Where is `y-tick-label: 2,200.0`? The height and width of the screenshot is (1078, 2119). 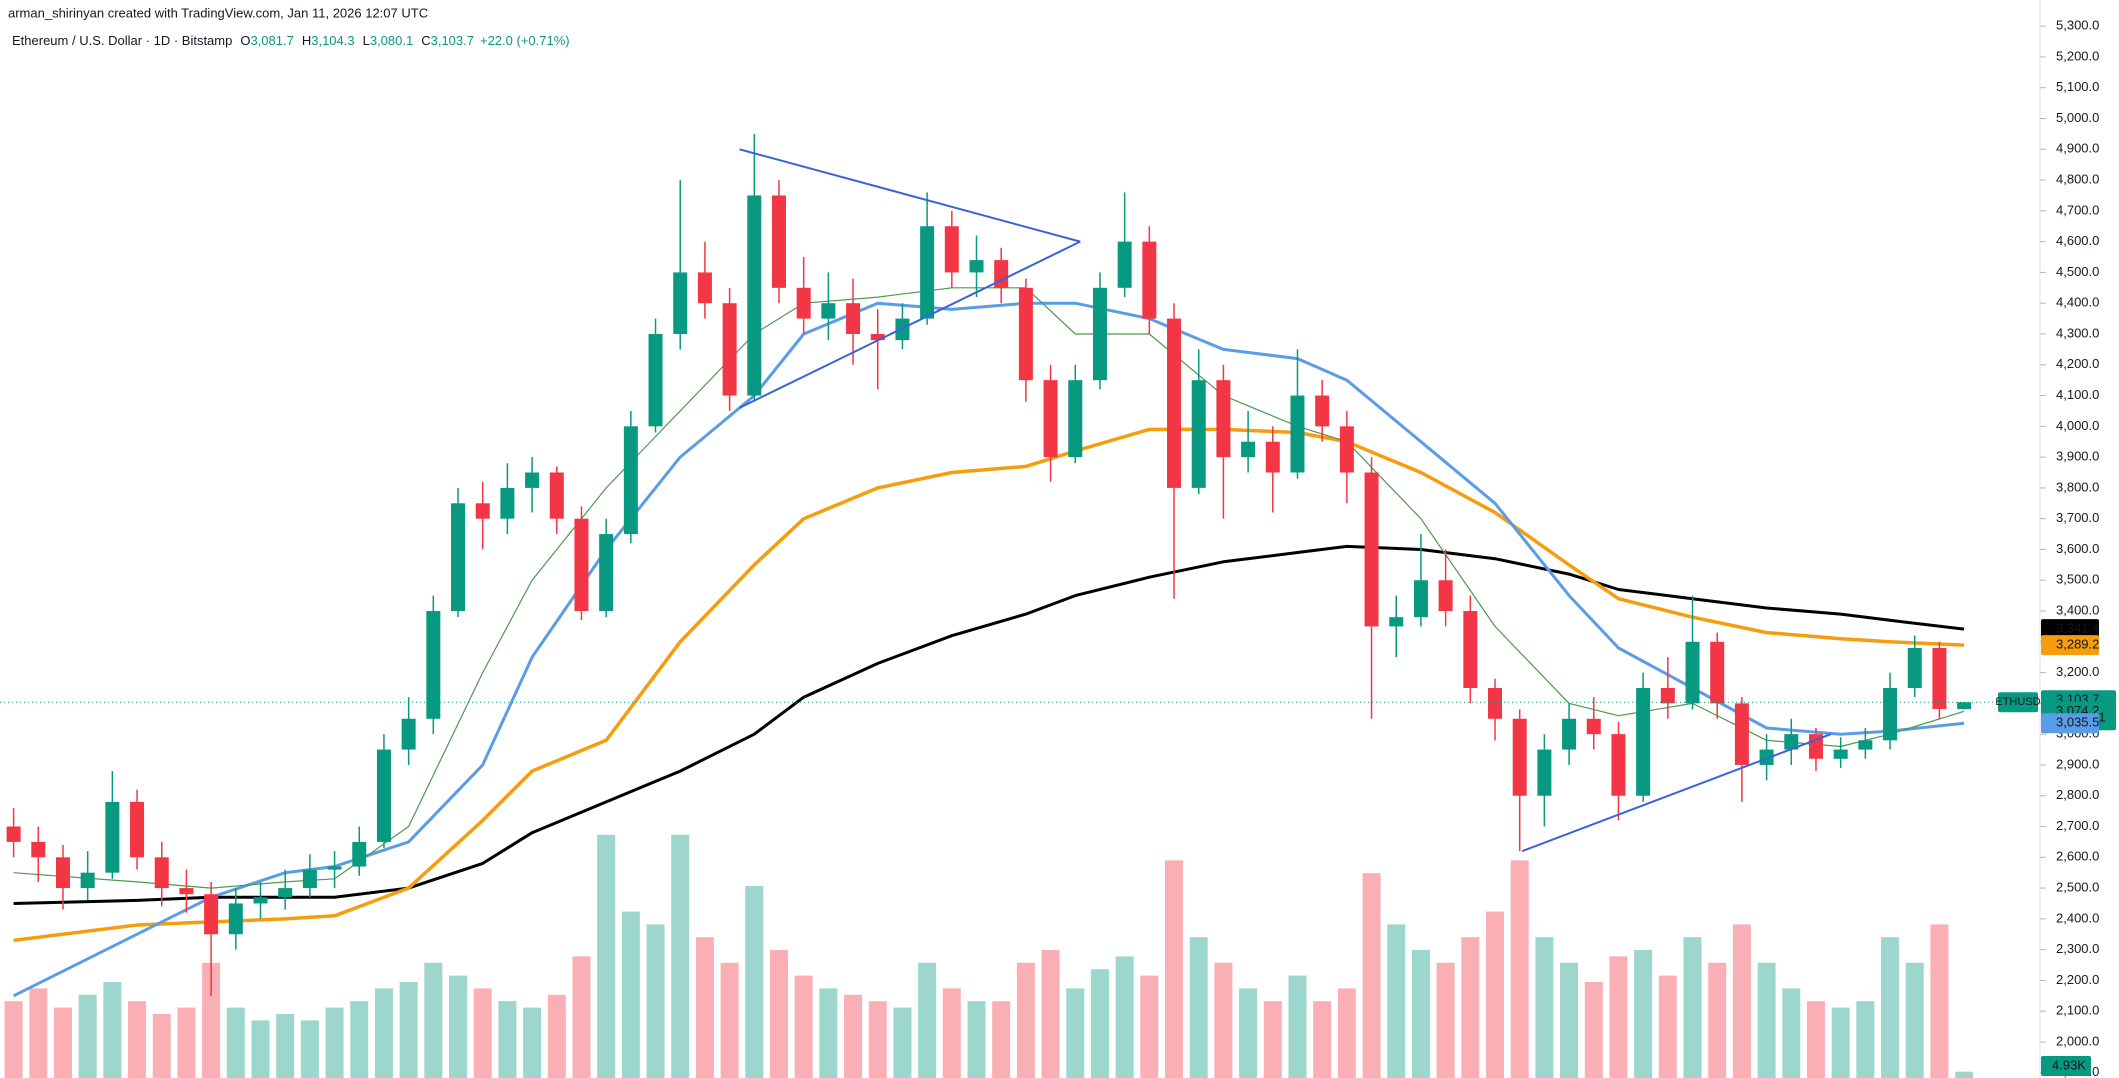
y-tick-label: 2,200.0 is located at coordinates (2077, 979).